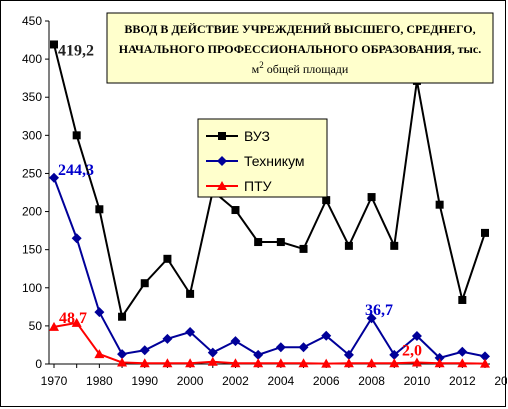 This screenshot has width=508, height=409. Describe the element at coordinates (32, 59) in the screenshot. I see `y-tick-label: 400` at that location.